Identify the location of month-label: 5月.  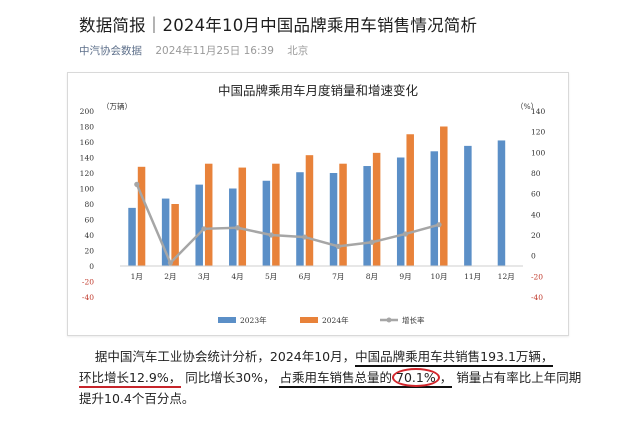
(271, 276).